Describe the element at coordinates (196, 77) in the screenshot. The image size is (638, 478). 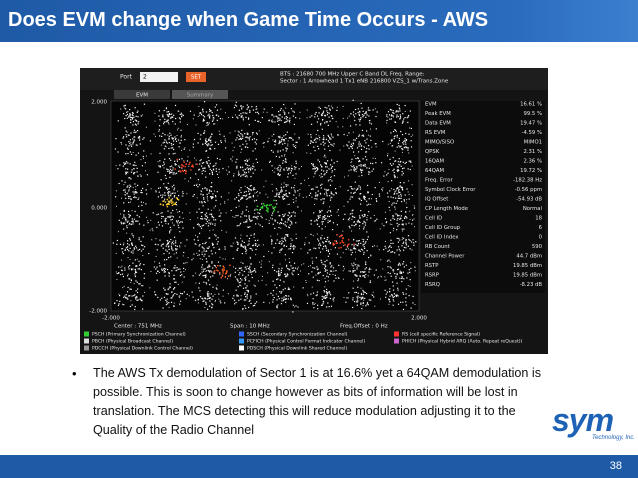
I see `set-button` at that location.